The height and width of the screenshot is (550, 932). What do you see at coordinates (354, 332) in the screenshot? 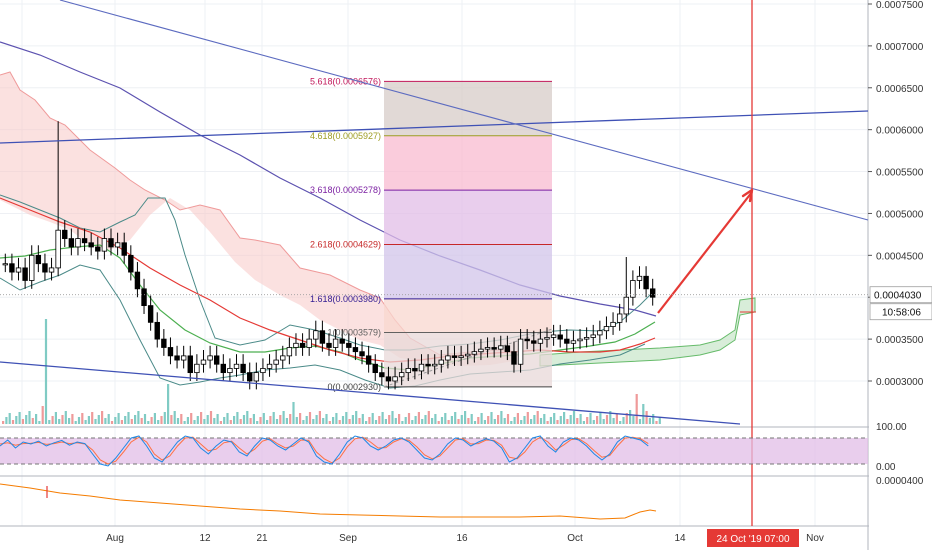
I see `fib-level-label-5: 1(0.0003579)` at bounding box center [354, 332].